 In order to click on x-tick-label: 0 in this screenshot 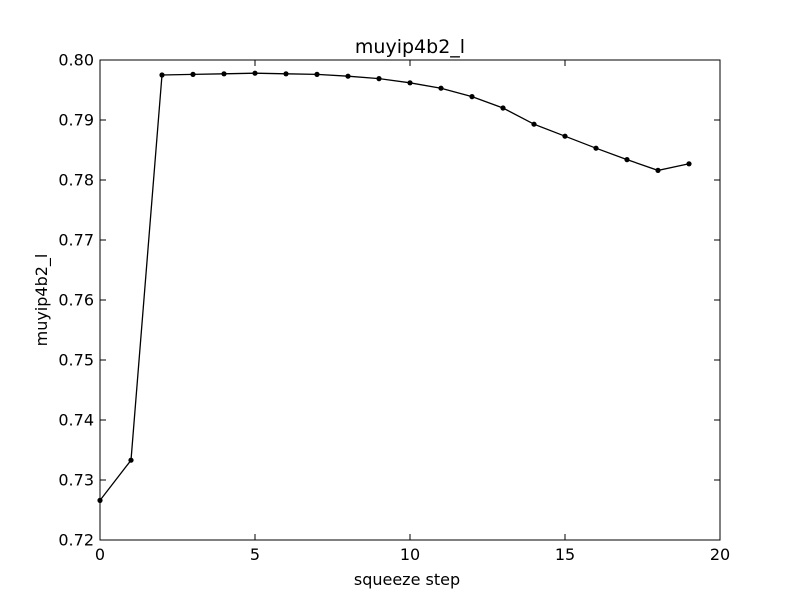, I will do `click(100, 554)`.